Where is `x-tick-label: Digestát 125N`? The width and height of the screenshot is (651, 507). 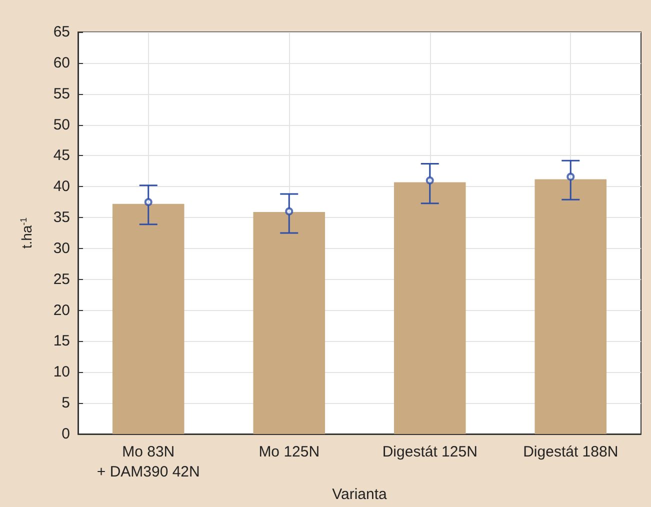
x-tick-label: Digestát 125N is located at coordinates (430, 452).